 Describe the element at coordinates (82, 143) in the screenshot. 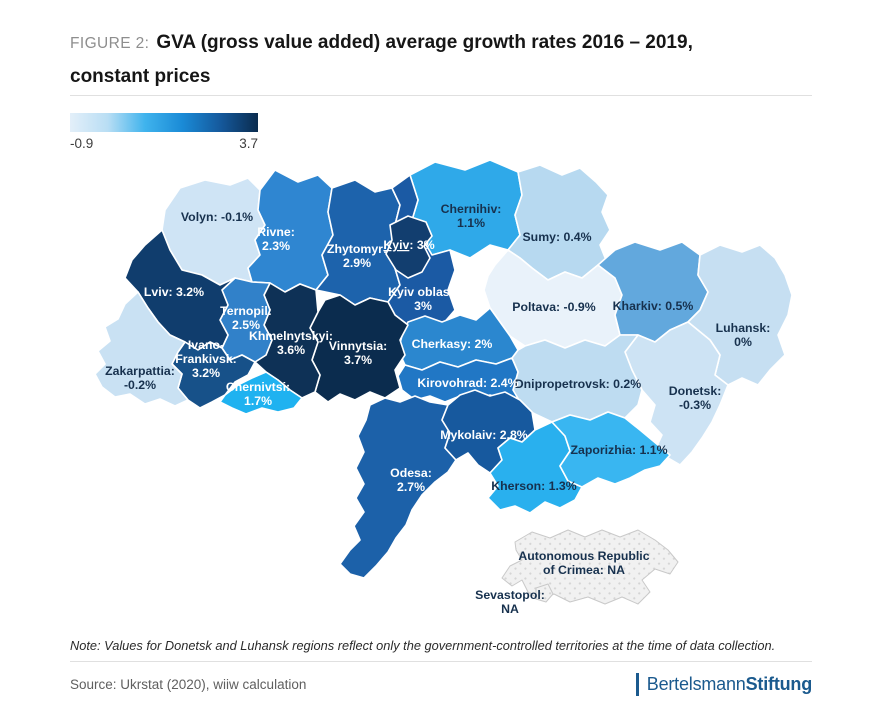

I see `legend-min-label: -0.9` at that location.